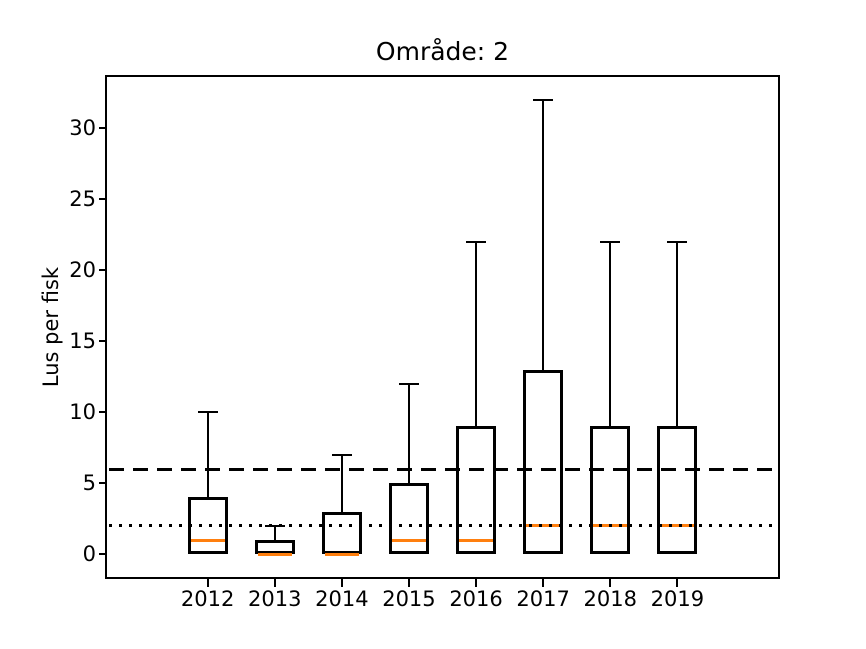 This screenshot has width=866, height=649. I want to click on x-tick-label: 2018, so click(610, 599).